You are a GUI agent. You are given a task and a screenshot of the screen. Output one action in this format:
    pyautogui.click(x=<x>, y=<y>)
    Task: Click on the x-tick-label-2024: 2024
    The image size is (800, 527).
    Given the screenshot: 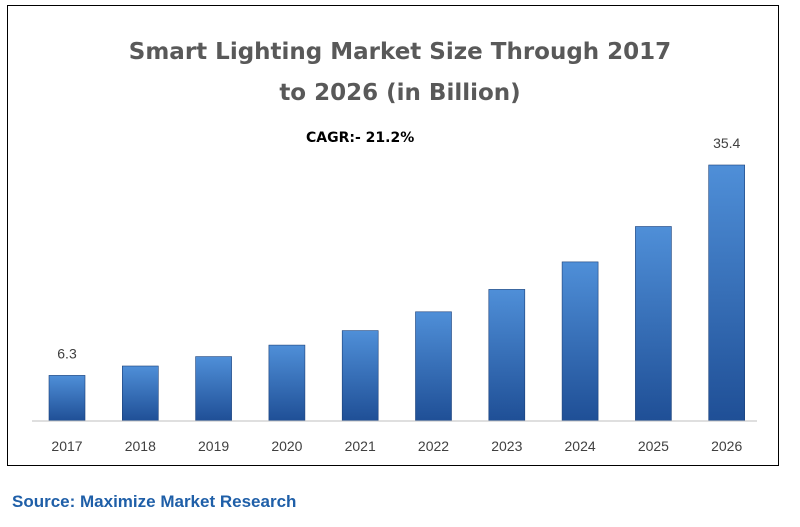 What is the action you would take?
    pyautogui.click(x=580, y=446)
    